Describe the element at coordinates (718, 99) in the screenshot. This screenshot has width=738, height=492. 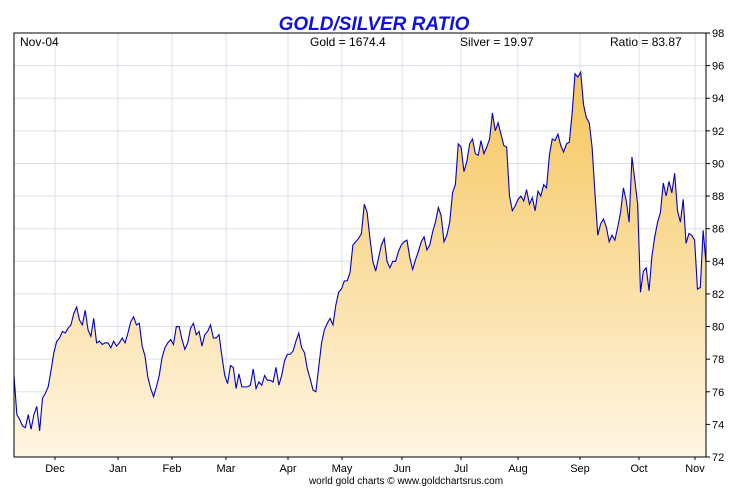
I see `y-tick-label: 94` at that location.